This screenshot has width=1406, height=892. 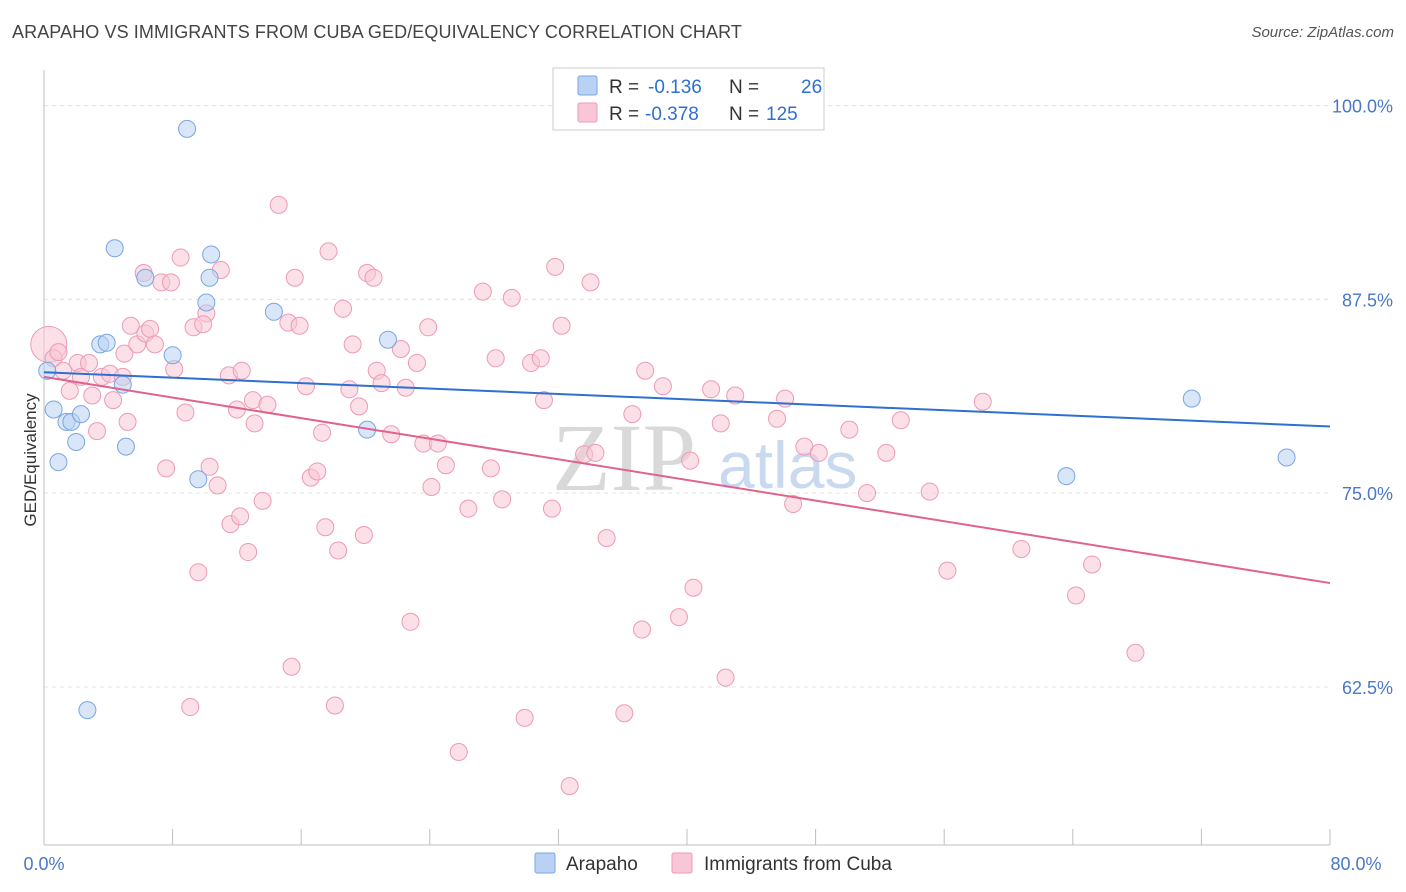 I want to click on legend-r-label-cuba: R =, so click(x=624, y=114).